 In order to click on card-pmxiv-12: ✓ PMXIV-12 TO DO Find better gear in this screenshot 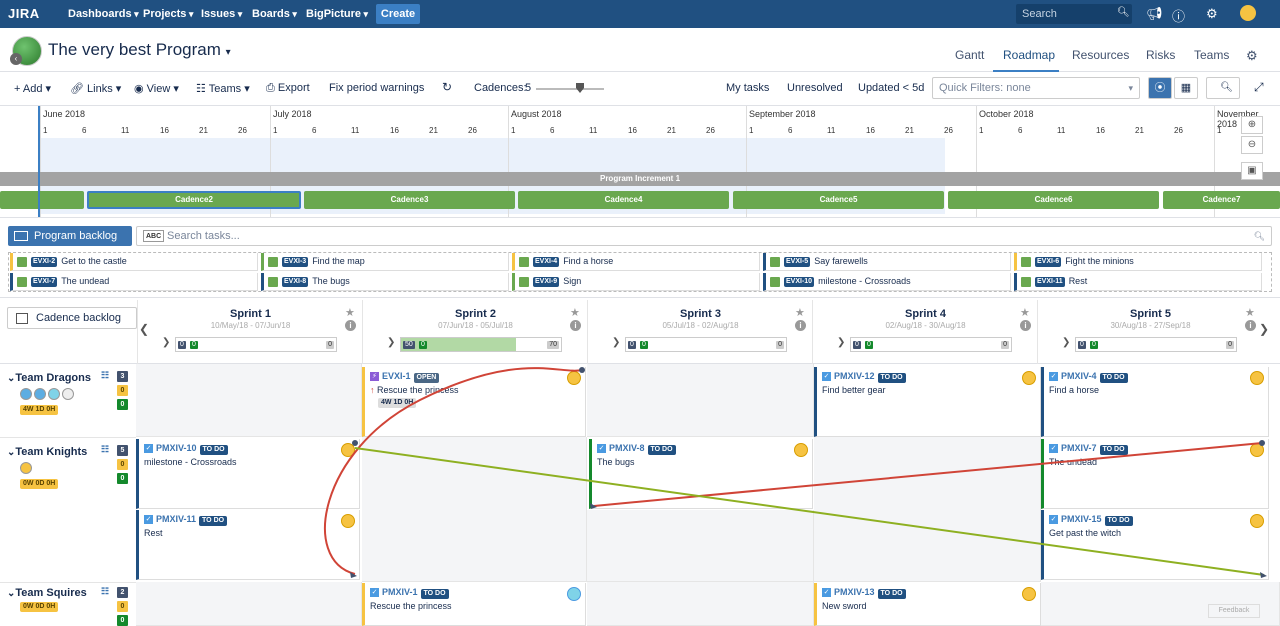, I will do `click(927, 402)`.